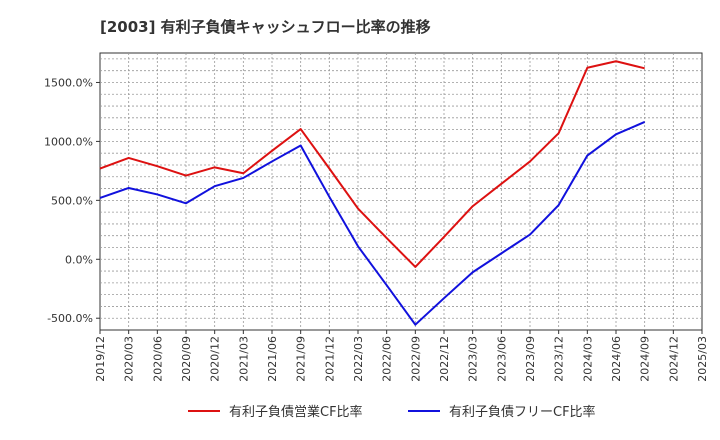  I want to click on x-tick-label: 2021/09, so click(301, 359).